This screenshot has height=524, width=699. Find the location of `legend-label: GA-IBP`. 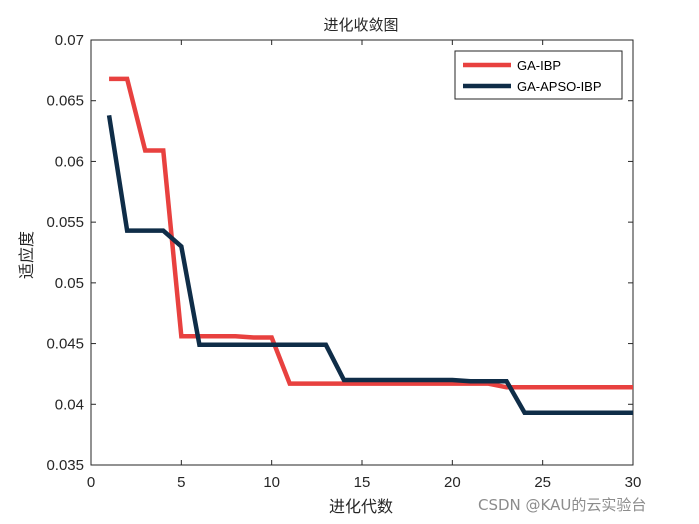

legend-label: GA-IBP is located at coordinates (539, 65).